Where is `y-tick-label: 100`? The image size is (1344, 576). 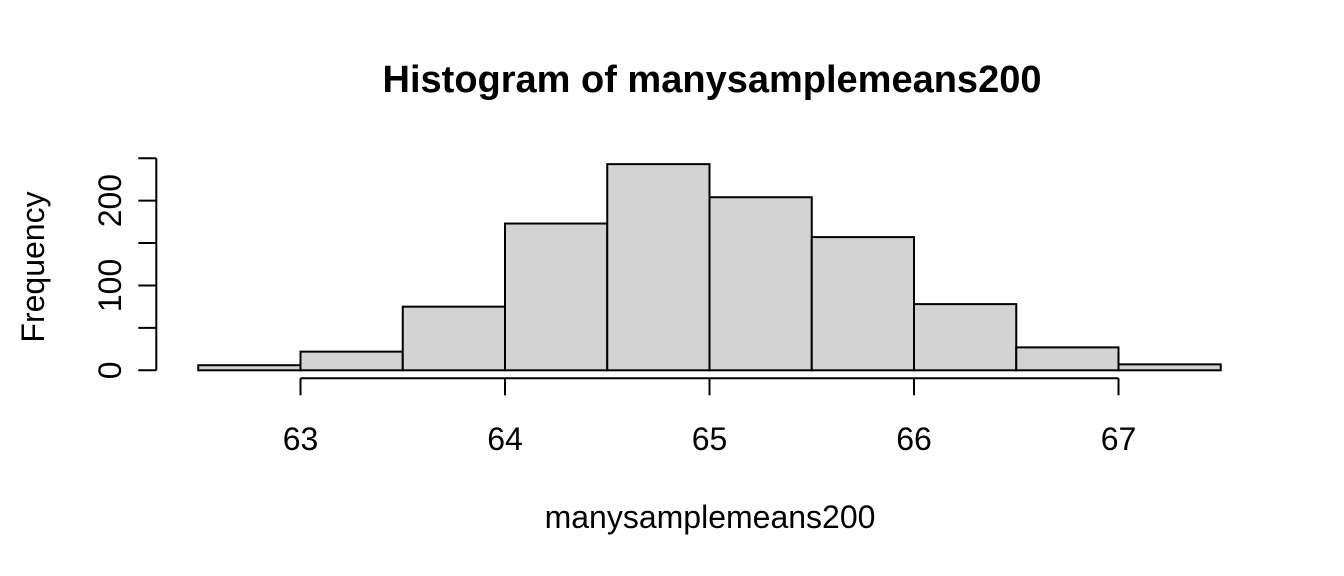
y-tick-label: 100 is located at coordinates (110, 285).